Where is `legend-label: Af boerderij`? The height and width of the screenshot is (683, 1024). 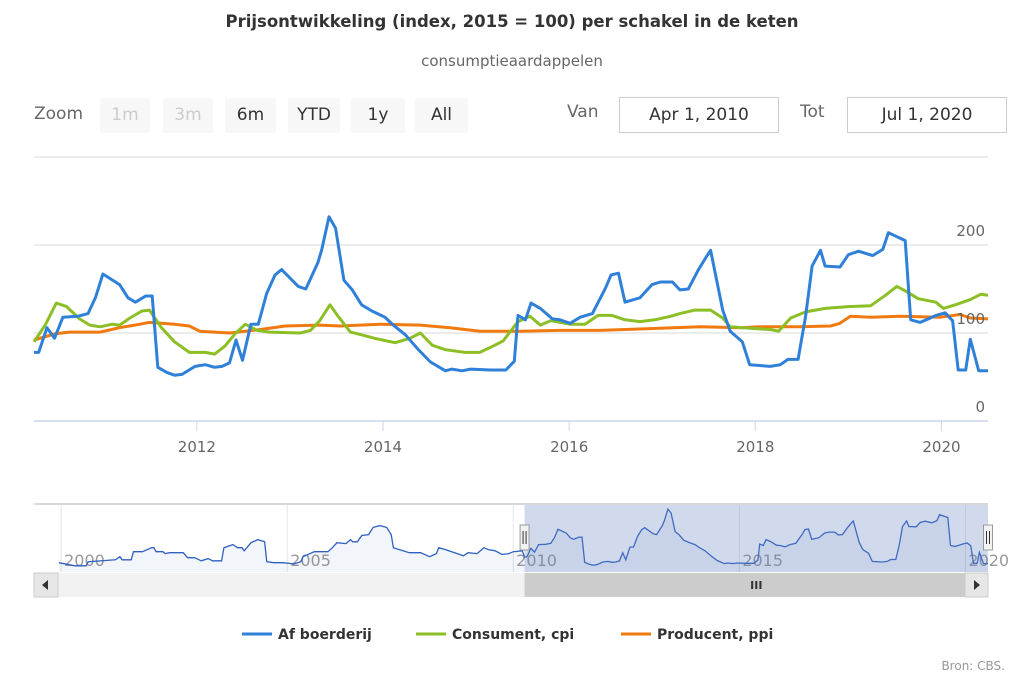
legend-label: Af boerderij is located at coordinates (325, 635).